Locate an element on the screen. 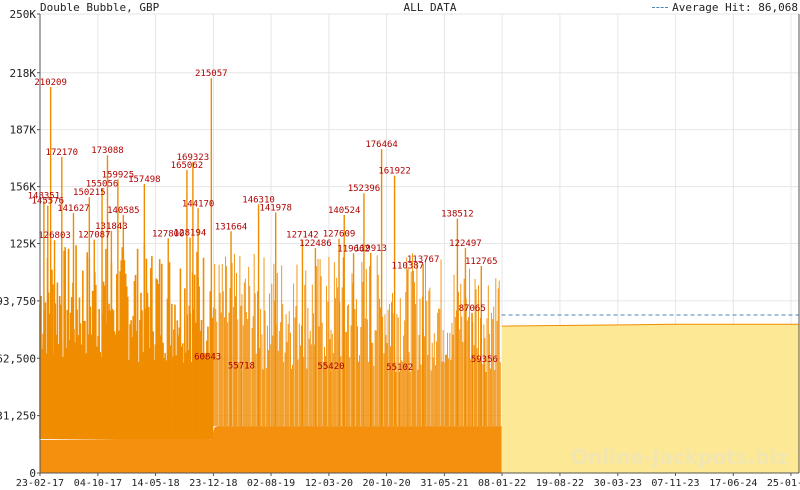 Image resolution: width=800 pixels, height=490 pixels. y-tick-label: 187K is located at coordinates (23, 130).